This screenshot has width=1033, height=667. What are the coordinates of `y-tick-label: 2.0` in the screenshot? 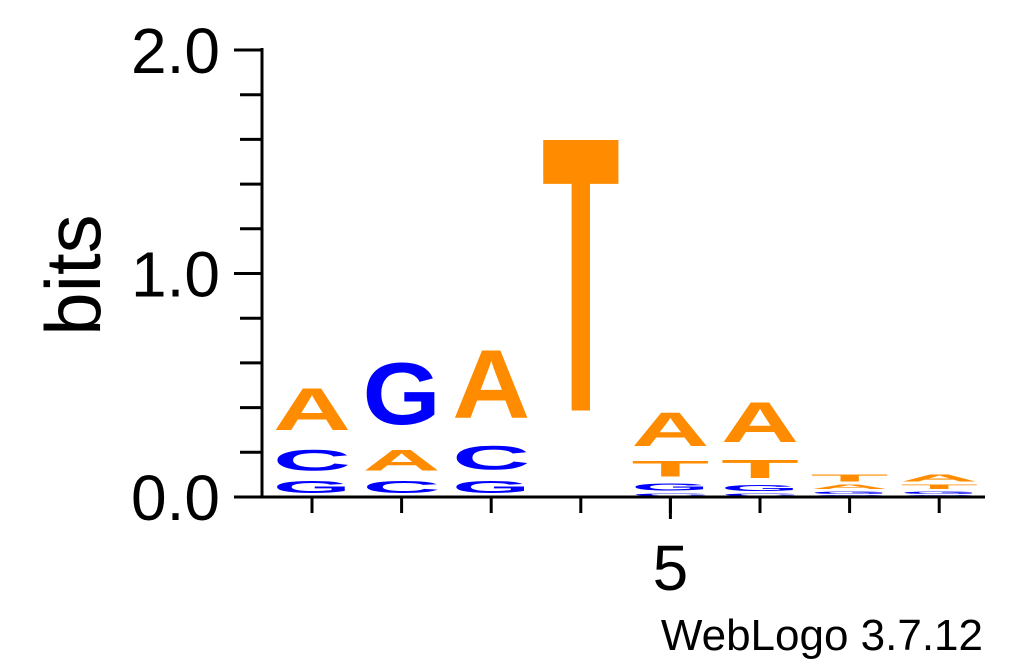 It's located at (175, 51).